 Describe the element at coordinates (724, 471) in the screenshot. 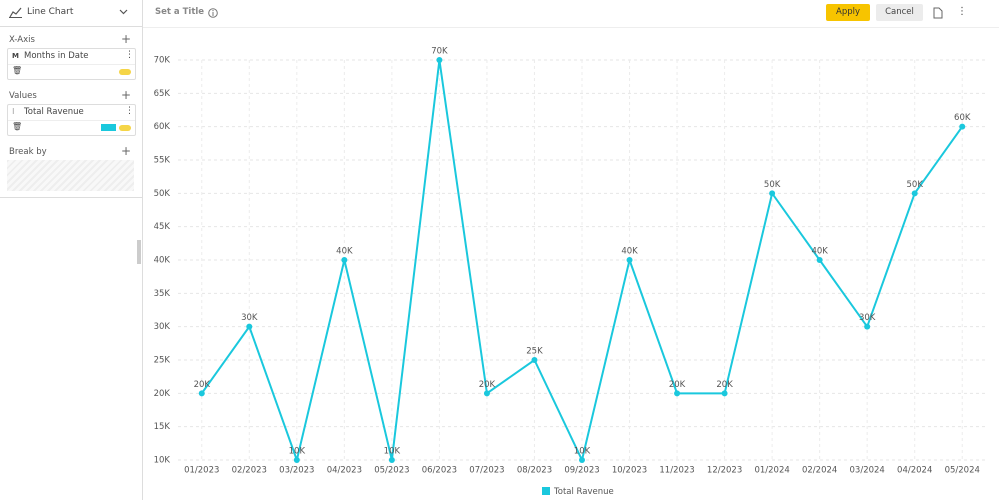

I see `x-tick-label: 12/2023` at that location.